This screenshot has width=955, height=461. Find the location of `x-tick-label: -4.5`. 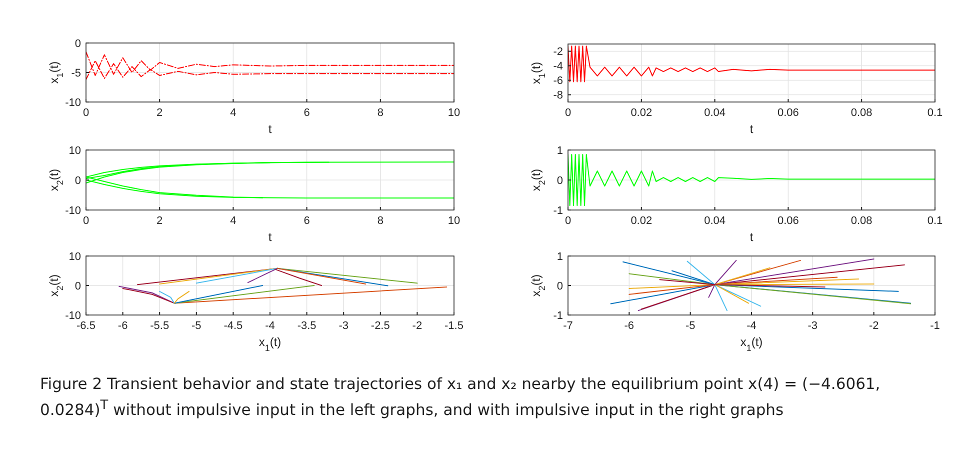

x-tick-label: -4.5 is located at coordinates (233, 326).